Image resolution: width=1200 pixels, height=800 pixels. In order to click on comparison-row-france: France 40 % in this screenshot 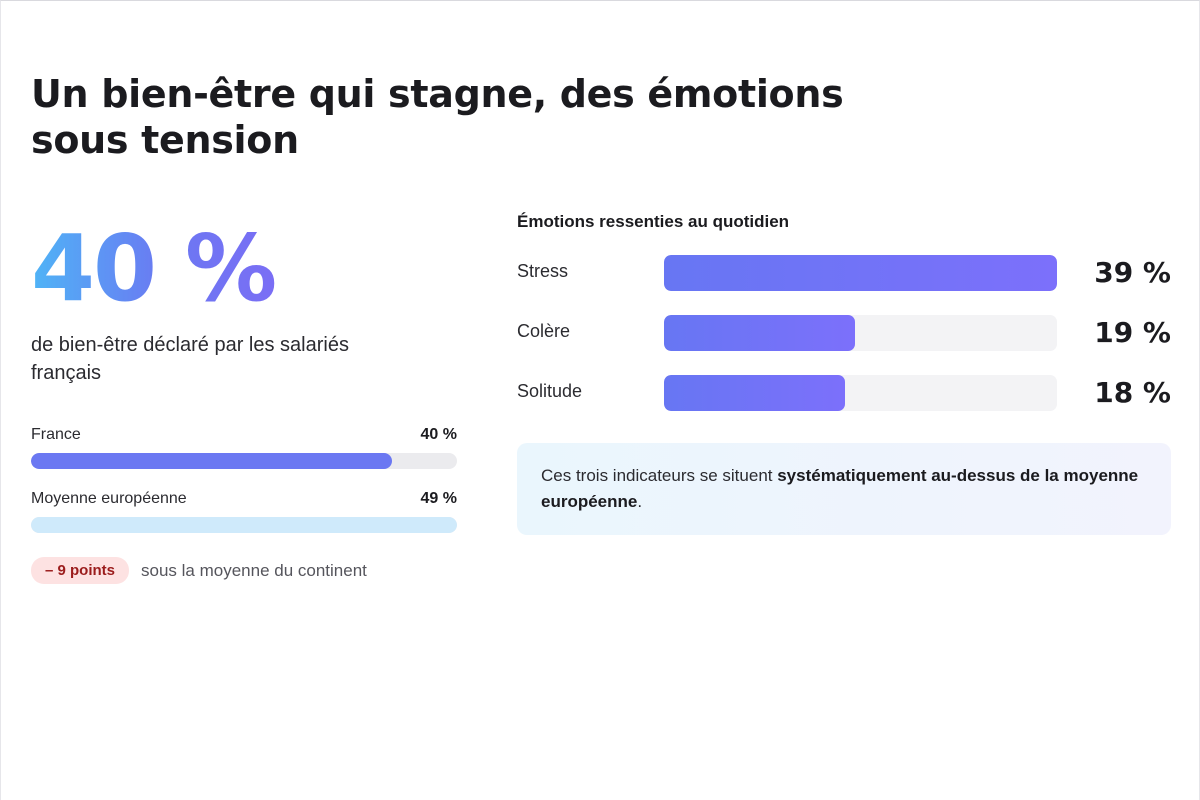, I will do `click(244, 447)`.